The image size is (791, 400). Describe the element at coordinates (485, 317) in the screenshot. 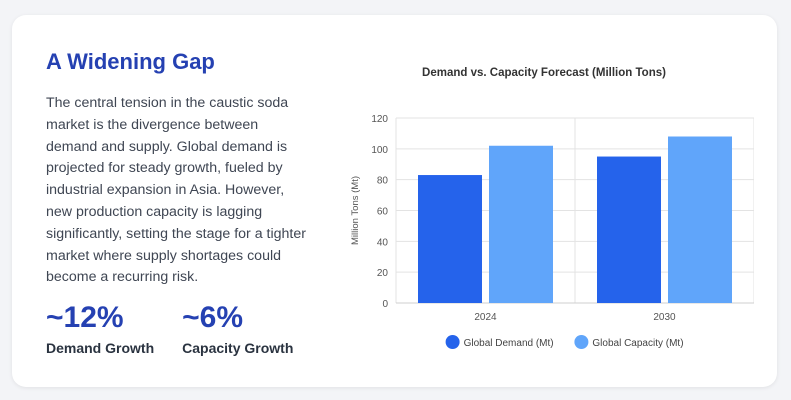

I see `x-tick-label: 2024` at that location.